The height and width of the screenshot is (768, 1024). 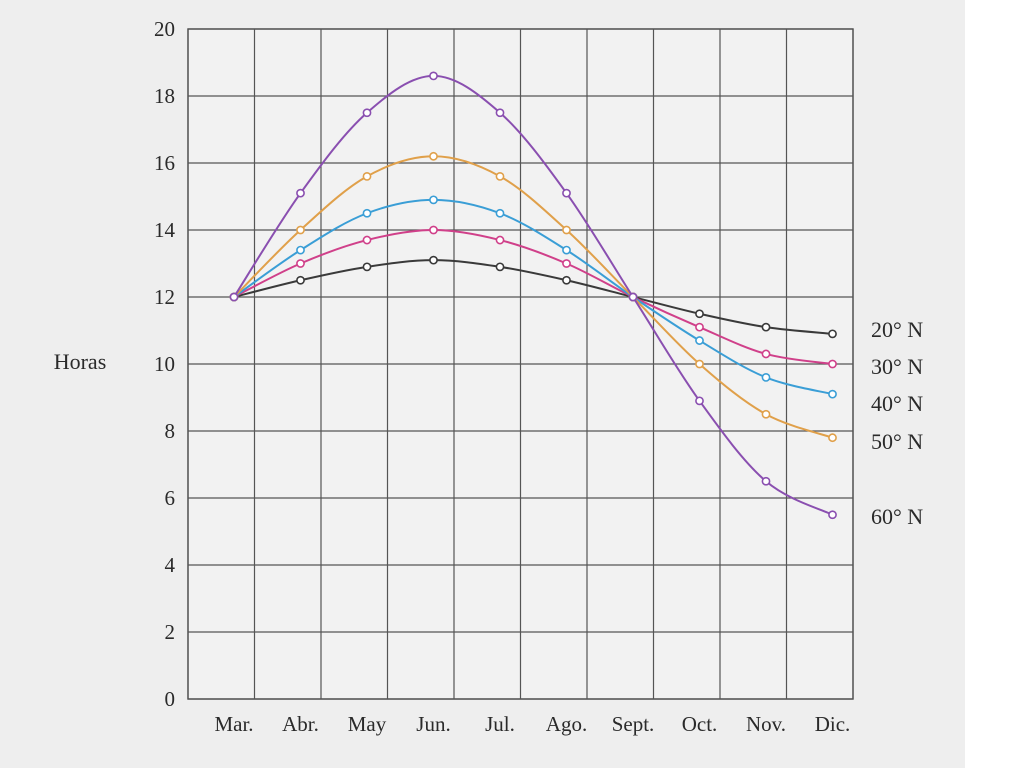 What do you see at coordinates (300, 724) in the screenshot?
I see `x-tick-label: Abr.` at bounding box center [300, 724].